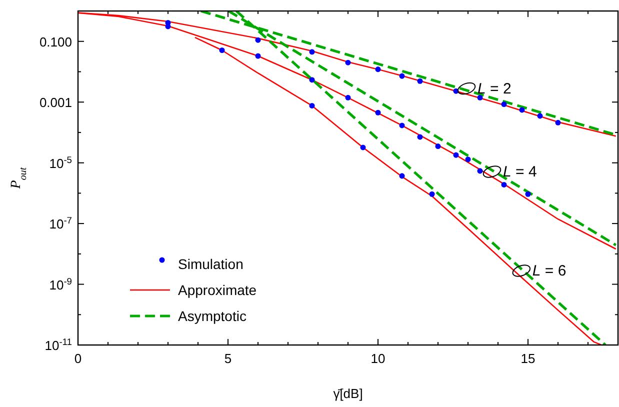  What do you see at coordinates (212, 316) in the screenshot?
I see `legend-label: Asymptotic` at bounding box center [212, 316].